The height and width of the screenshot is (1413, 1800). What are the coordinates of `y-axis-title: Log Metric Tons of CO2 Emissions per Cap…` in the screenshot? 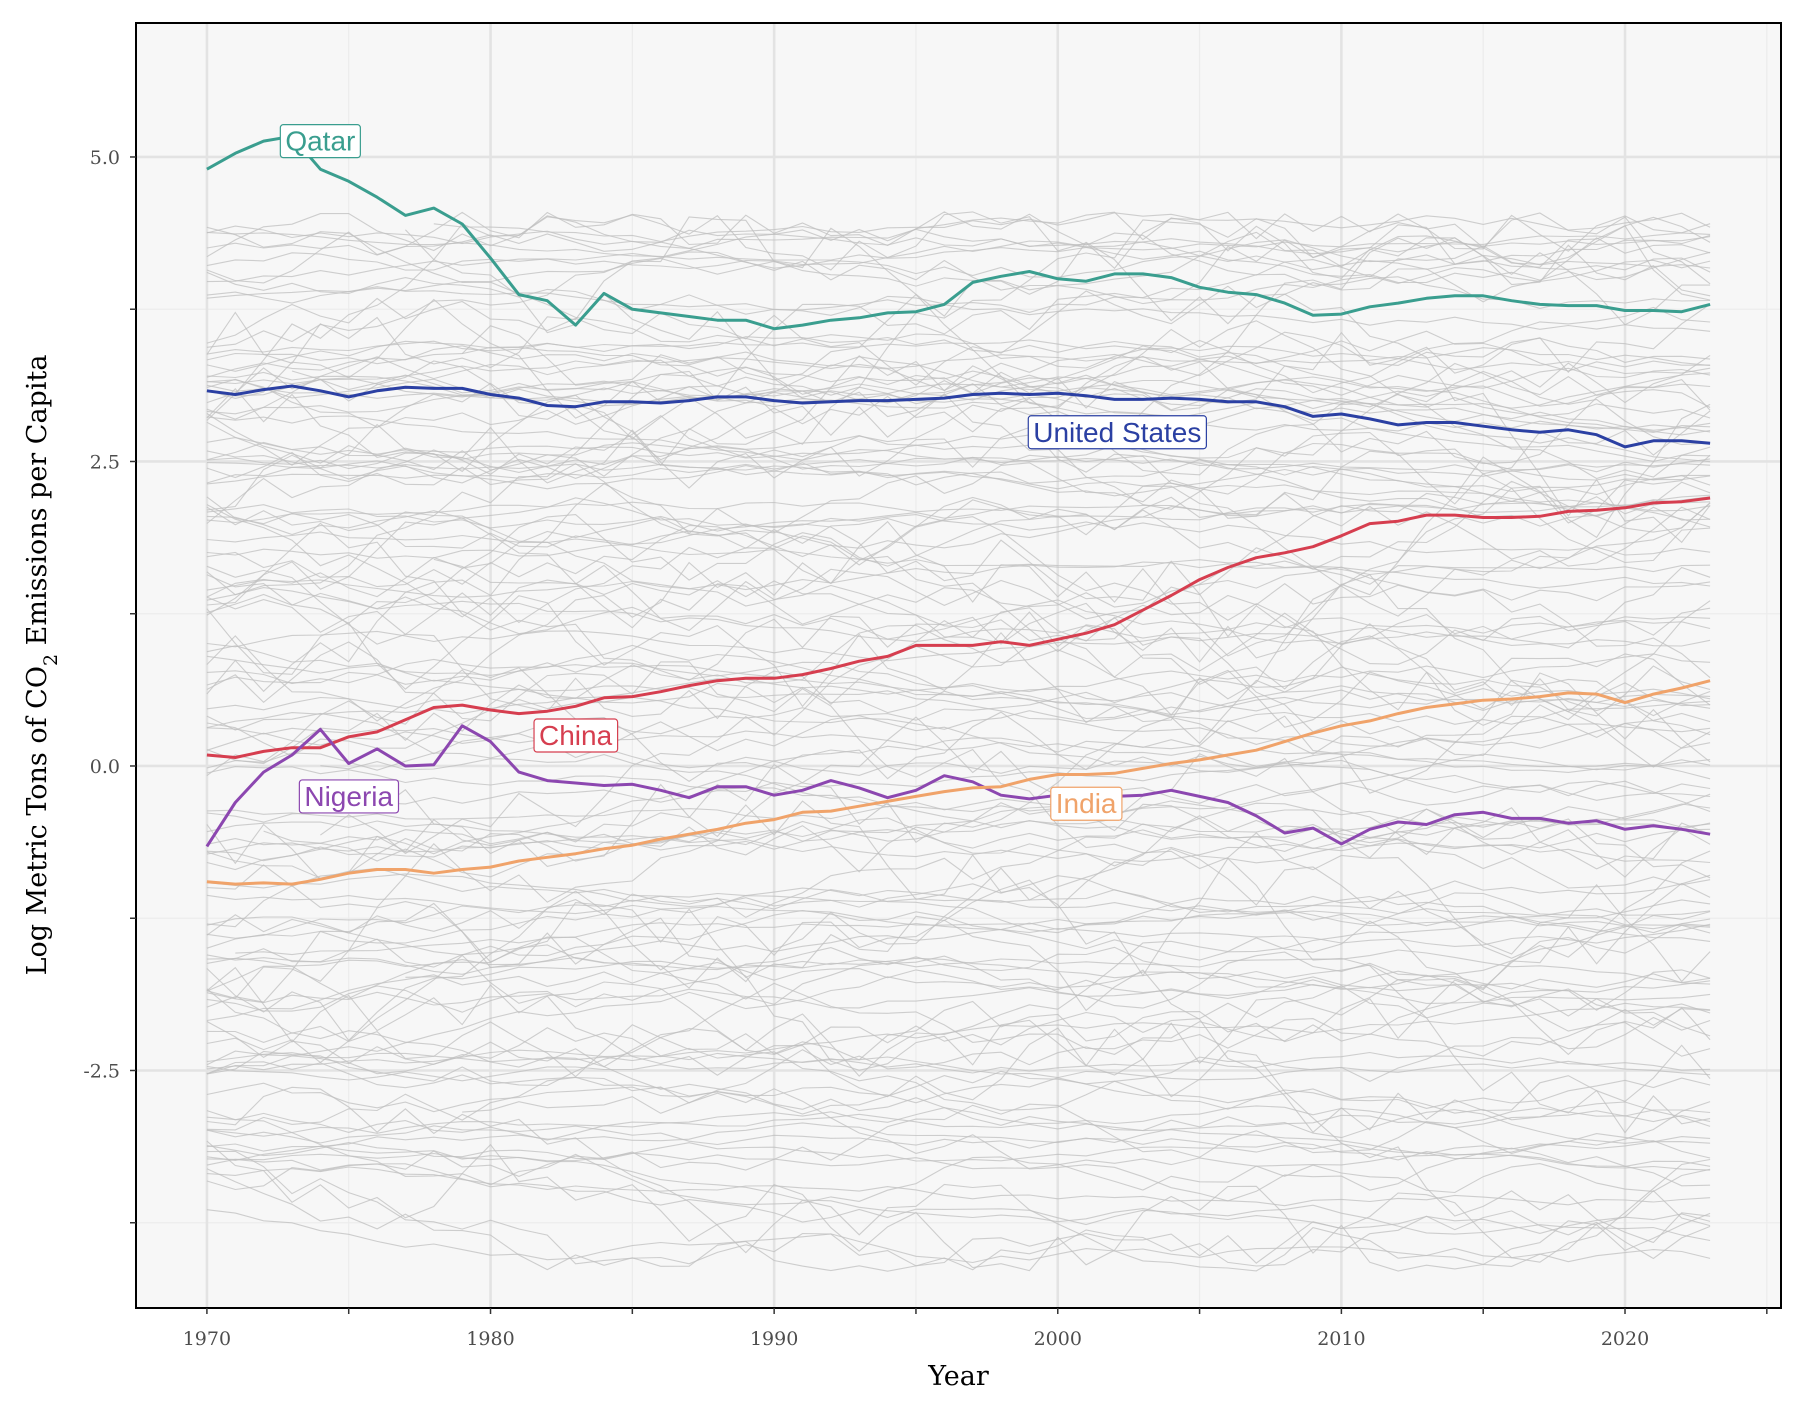 It's located at (42, 665).